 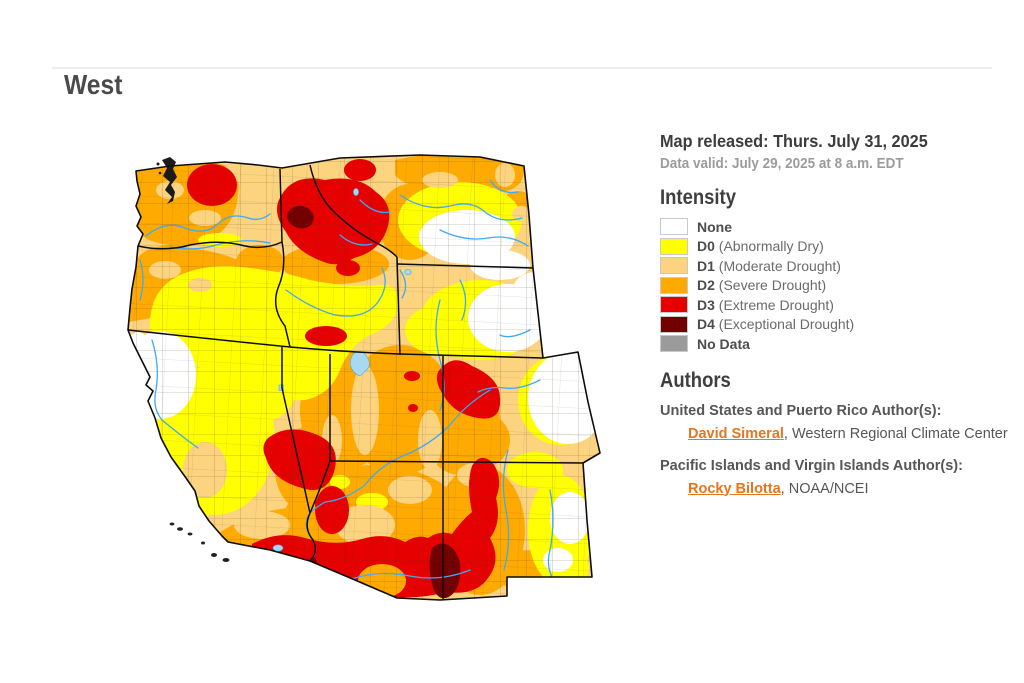 What do you see at coordinates (824, 488) in the screenshot?
I see `author-affiliation: , NOAA/NCEI` at bounding box center [824, 488].